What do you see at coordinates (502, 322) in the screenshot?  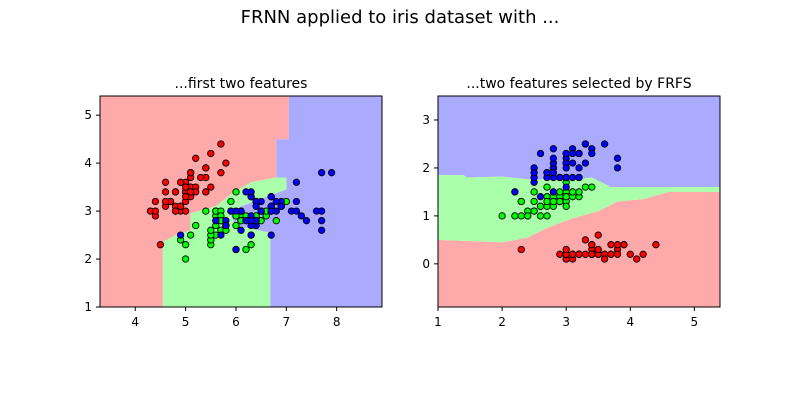 I see `right-x-tick-label: 2` at bounding box center [502, 322].